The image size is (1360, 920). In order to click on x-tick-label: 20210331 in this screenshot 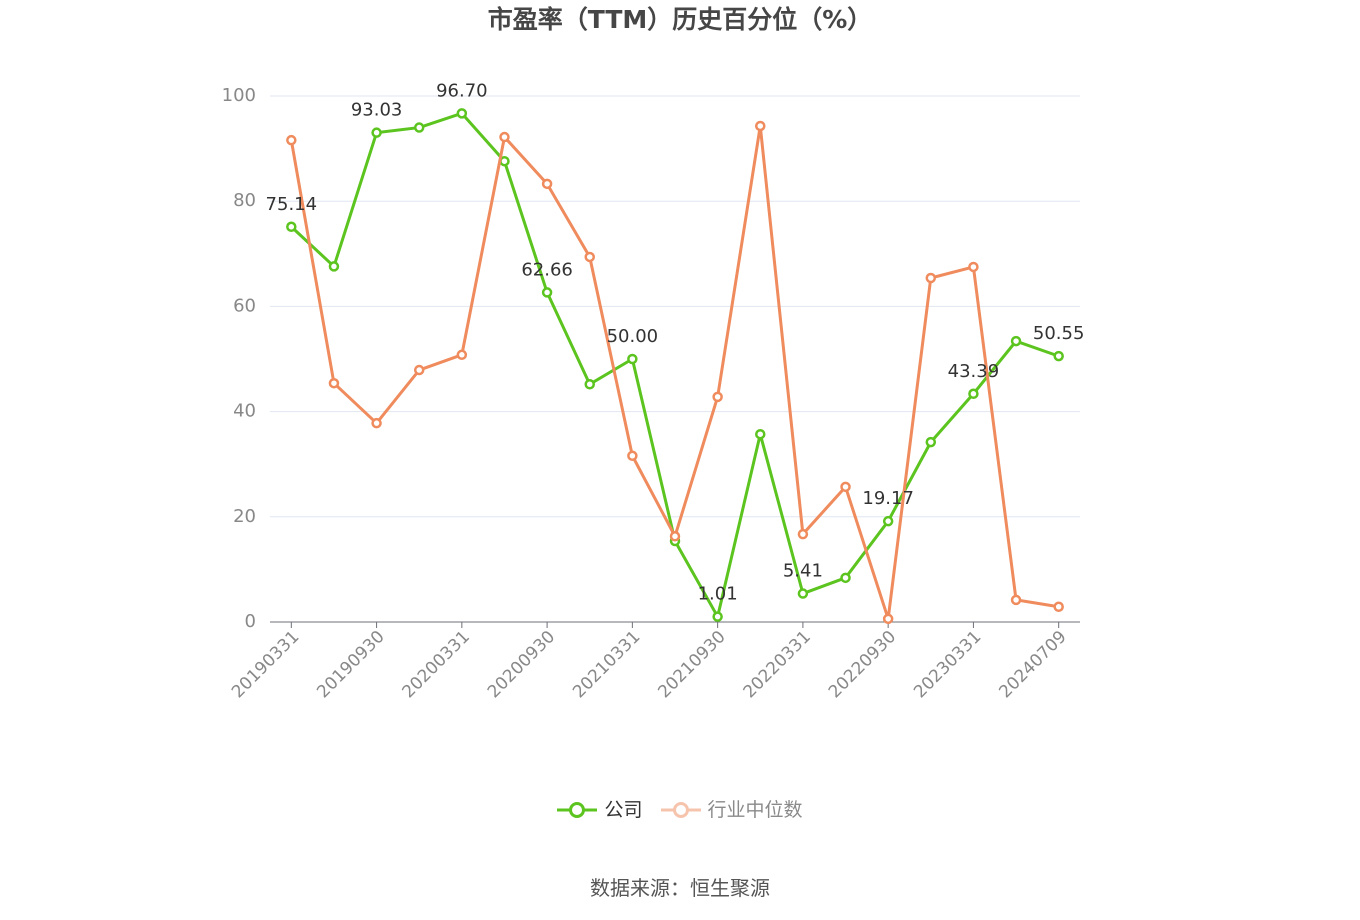, I will do `click(606, 664)`.